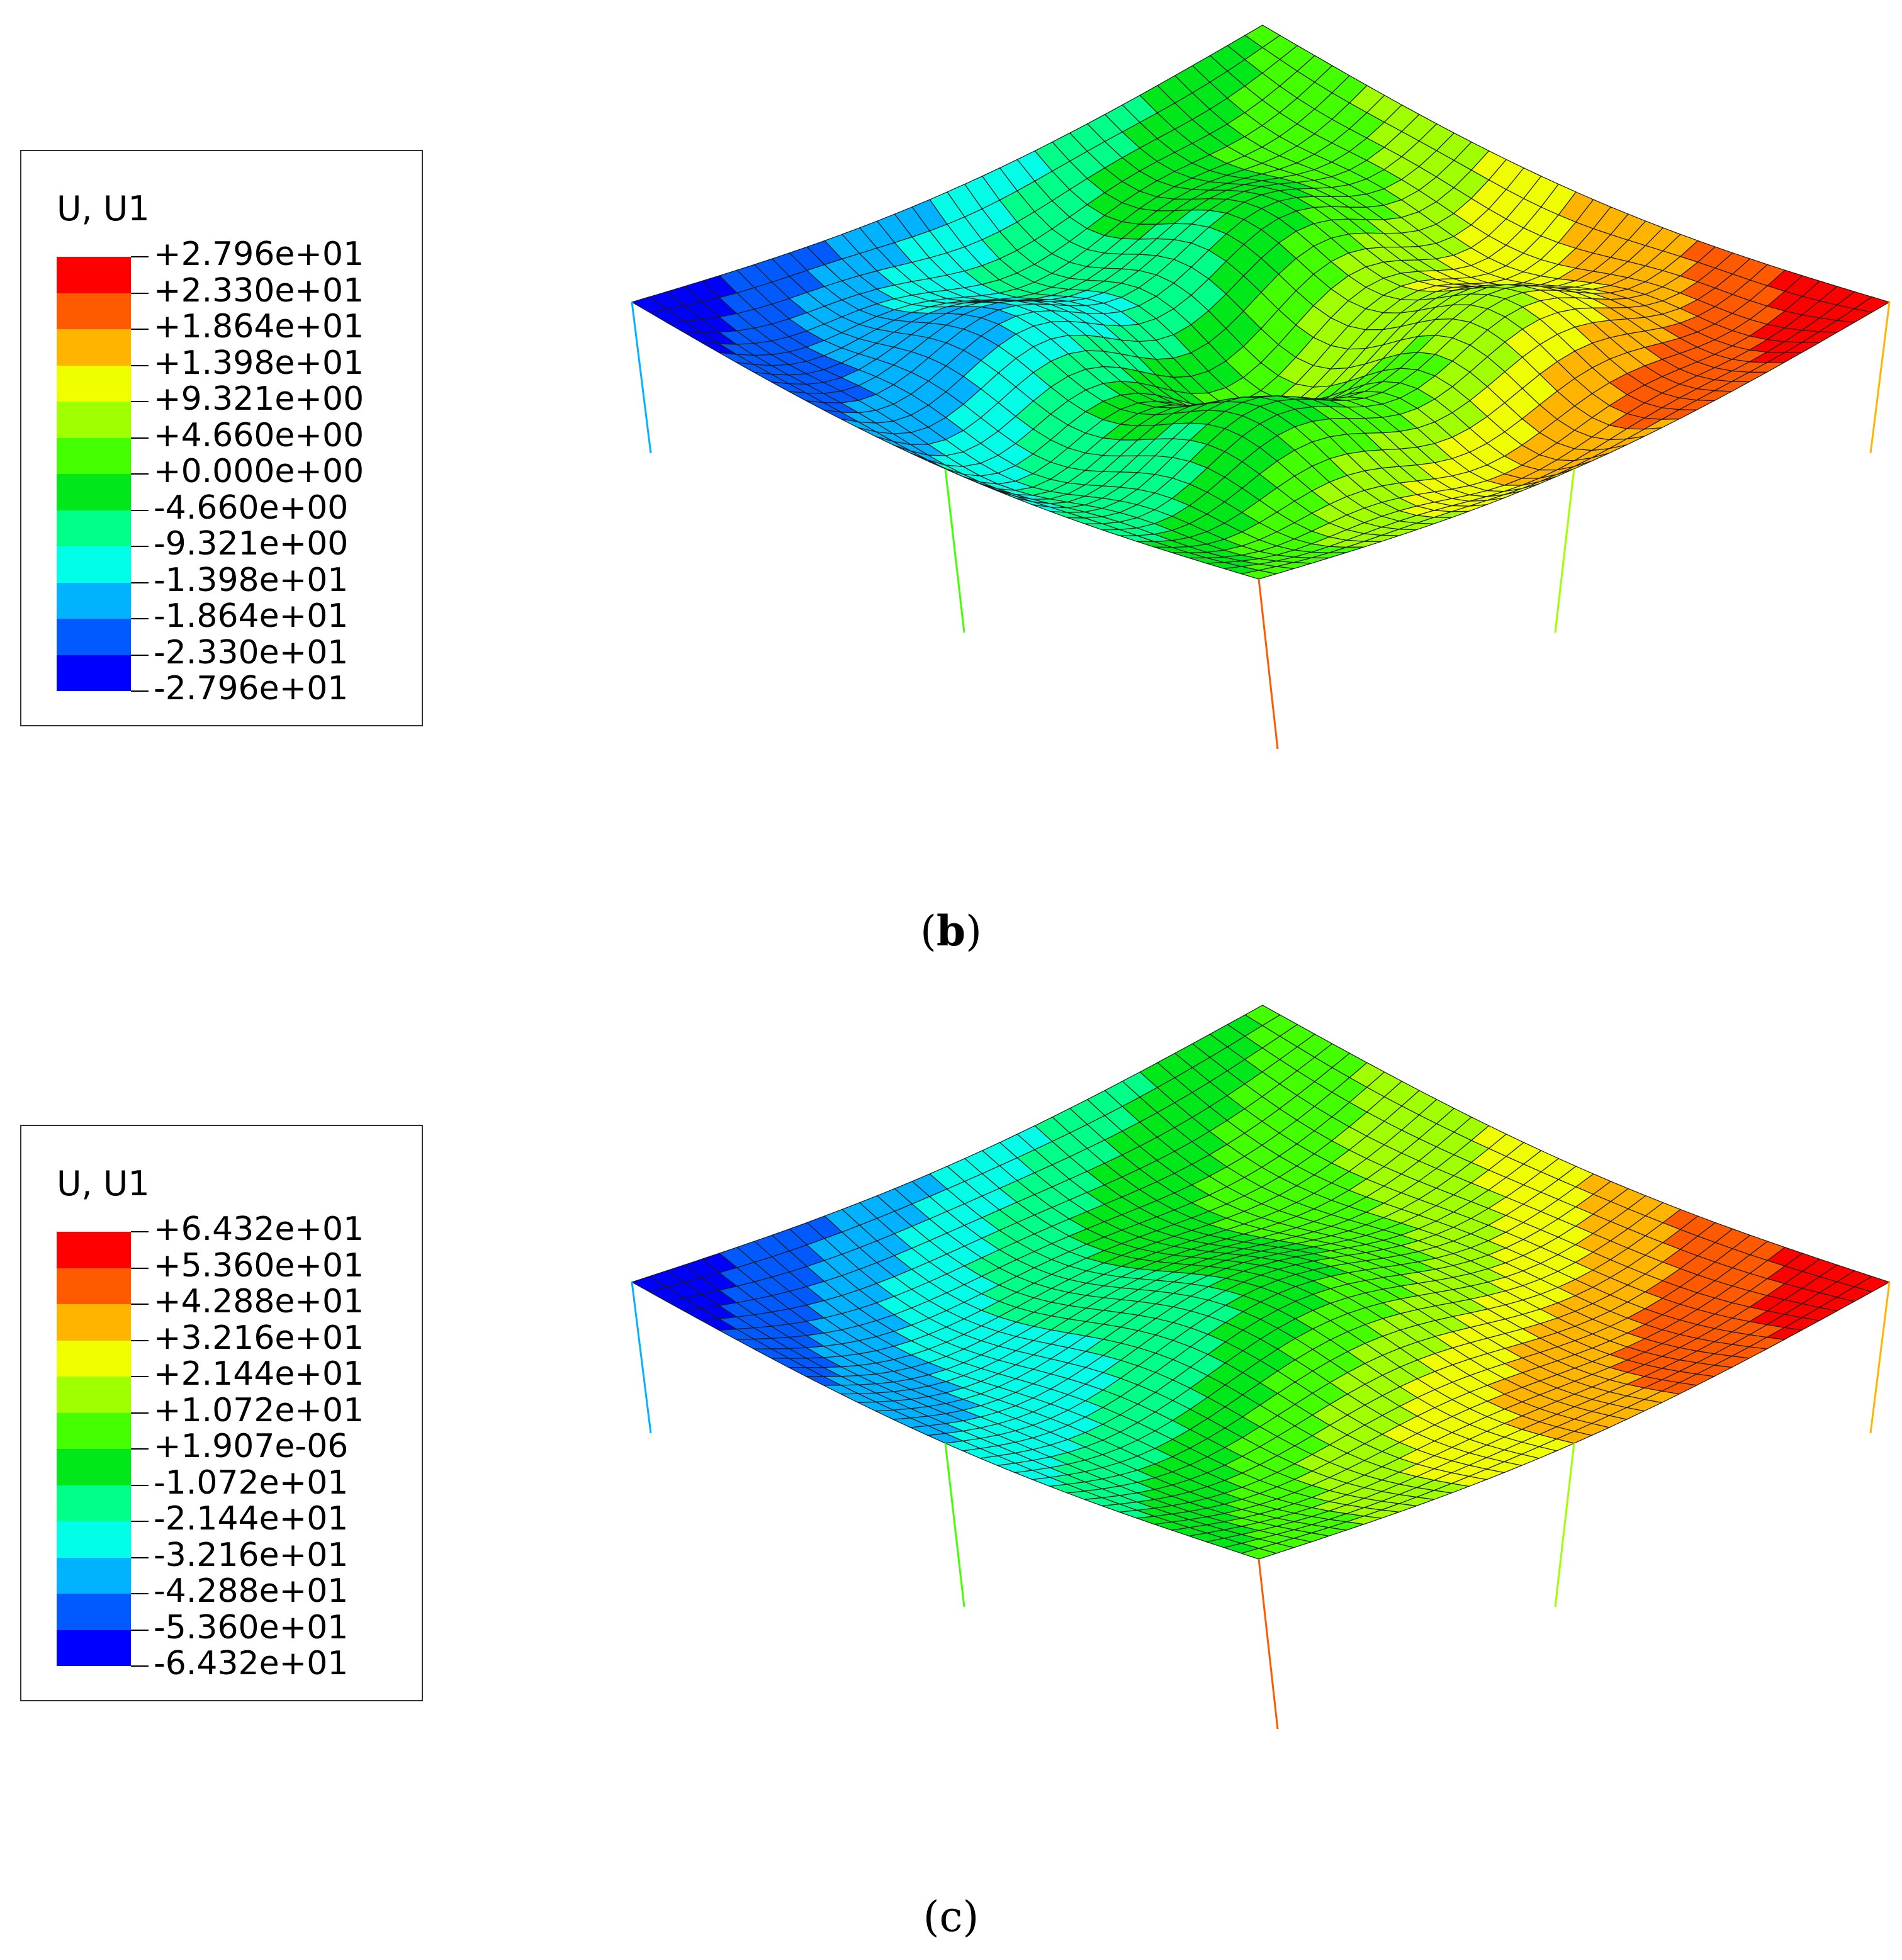  I want to click on legend-value-label: -9.321e+00, so click(251, 544).